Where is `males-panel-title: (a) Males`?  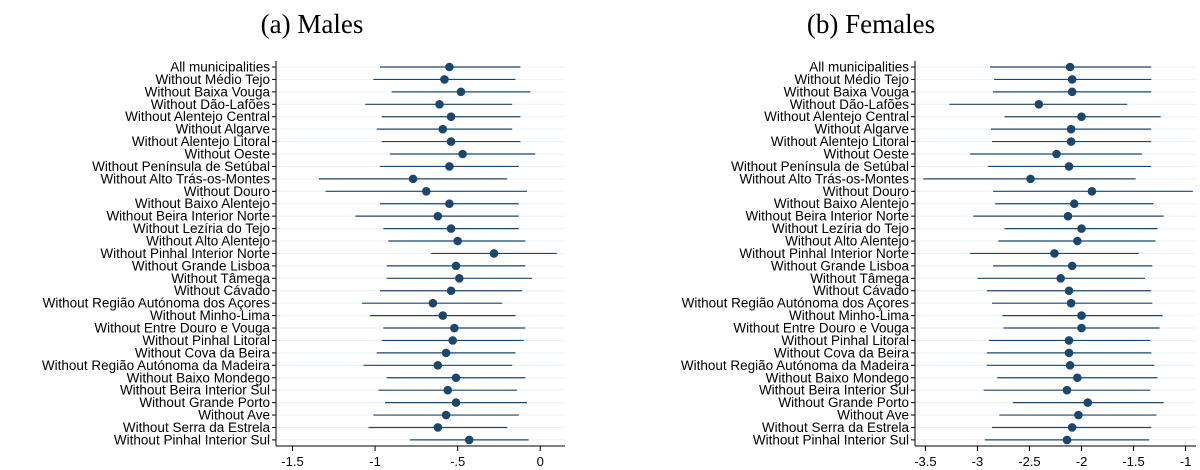 males-panel-title: (a) Males is located at coordinates (312, 24).